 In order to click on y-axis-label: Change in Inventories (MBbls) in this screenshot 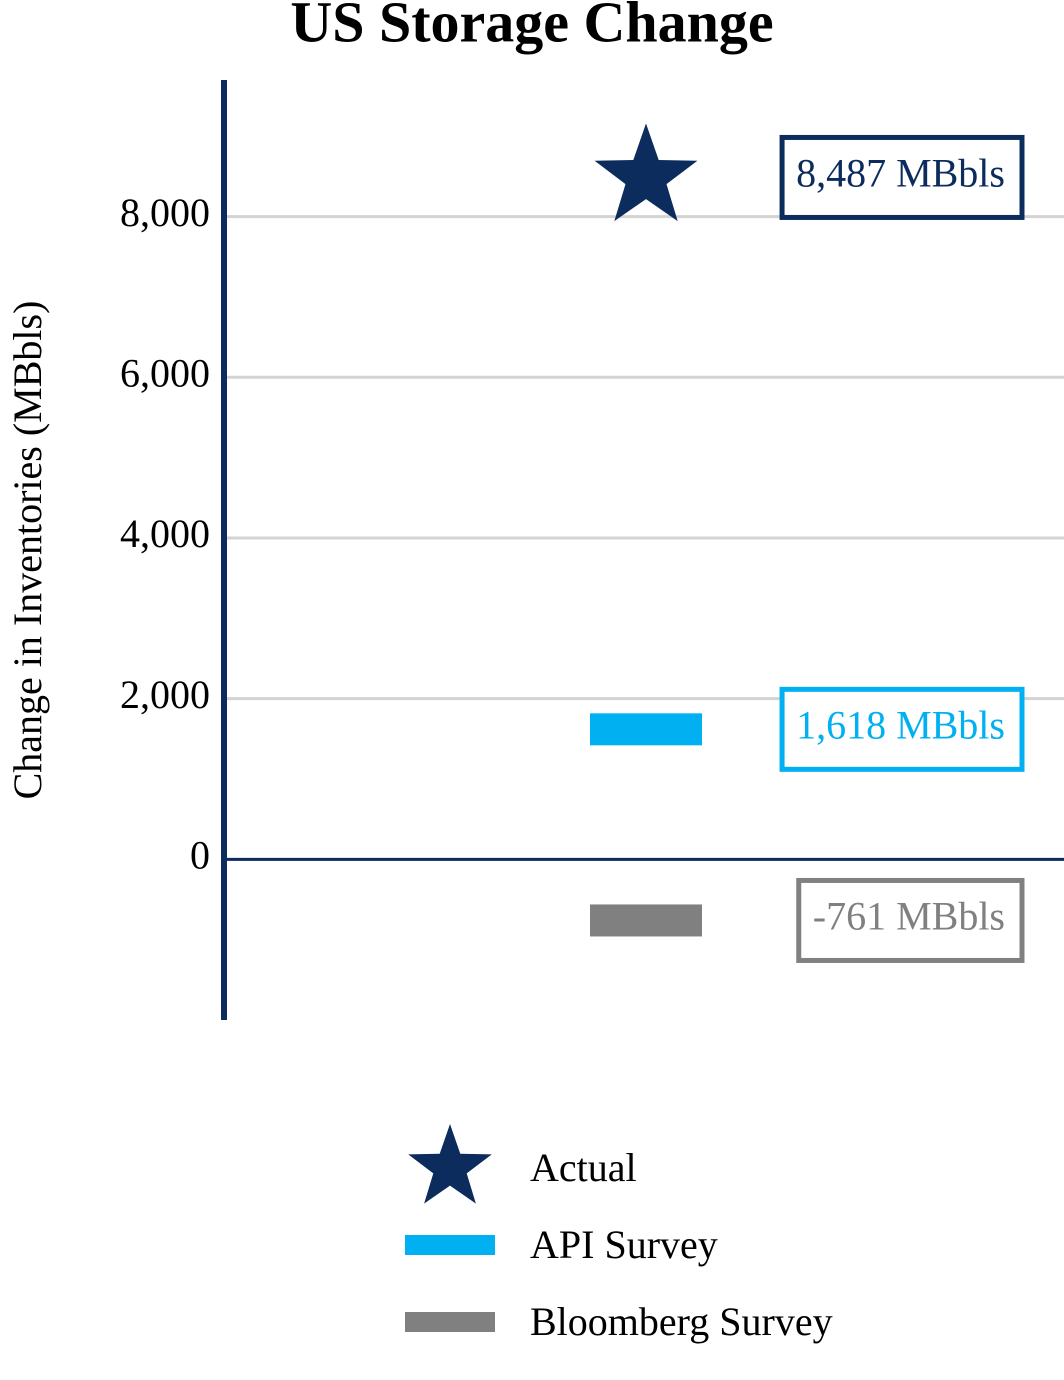, I will do `click(27, 550)`.